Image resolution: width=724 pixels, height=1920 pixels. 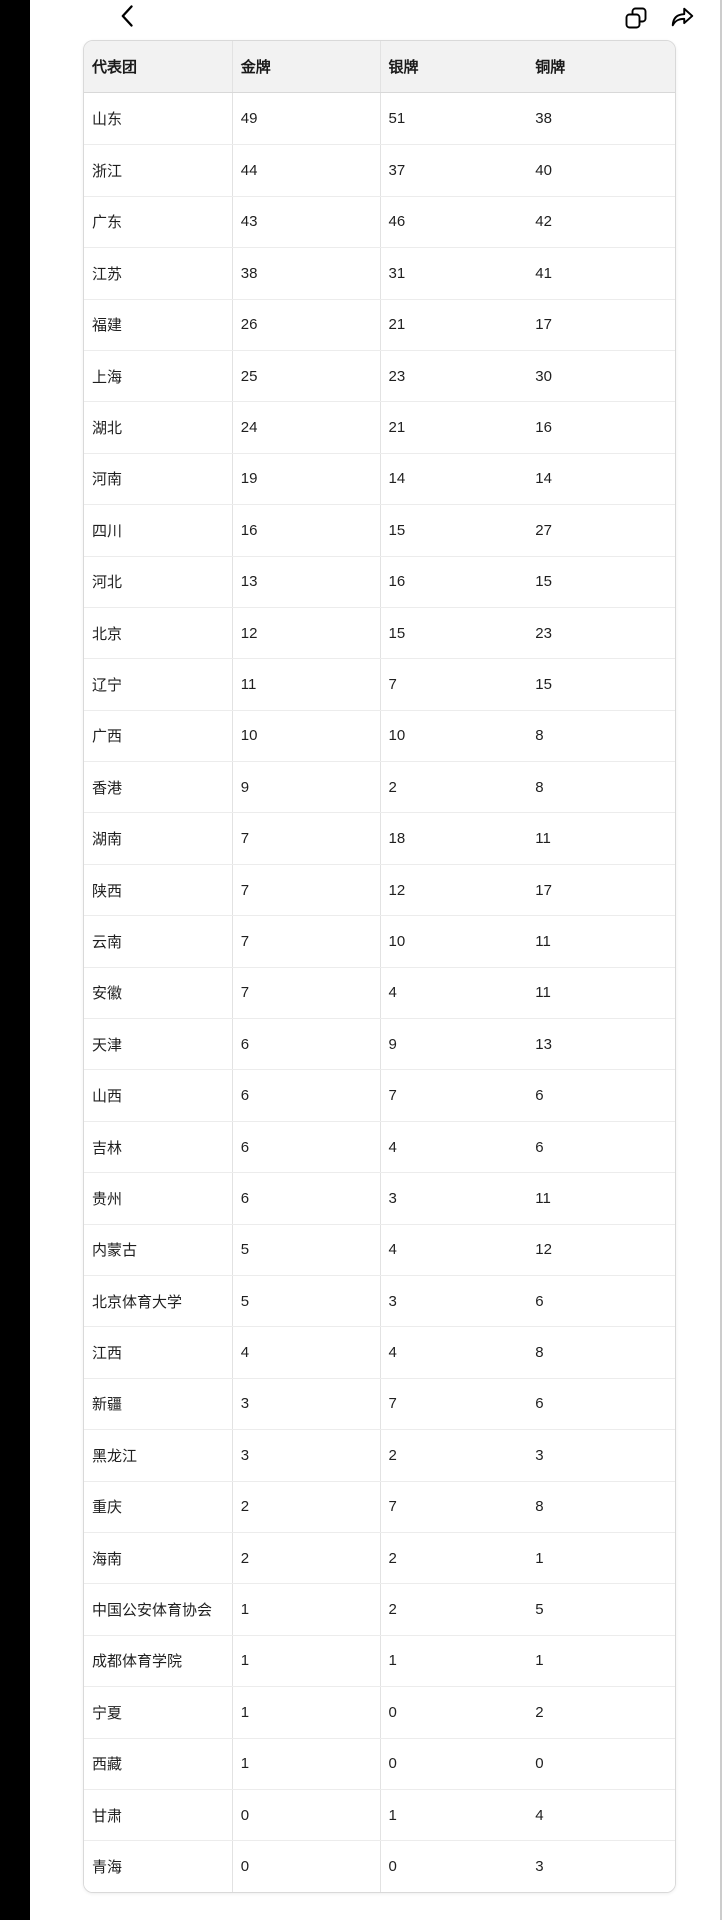 What do you see at coordinates (305, 376) in the screenshot?
I see `gold-cell: 25` at bounding box center [305, 376].